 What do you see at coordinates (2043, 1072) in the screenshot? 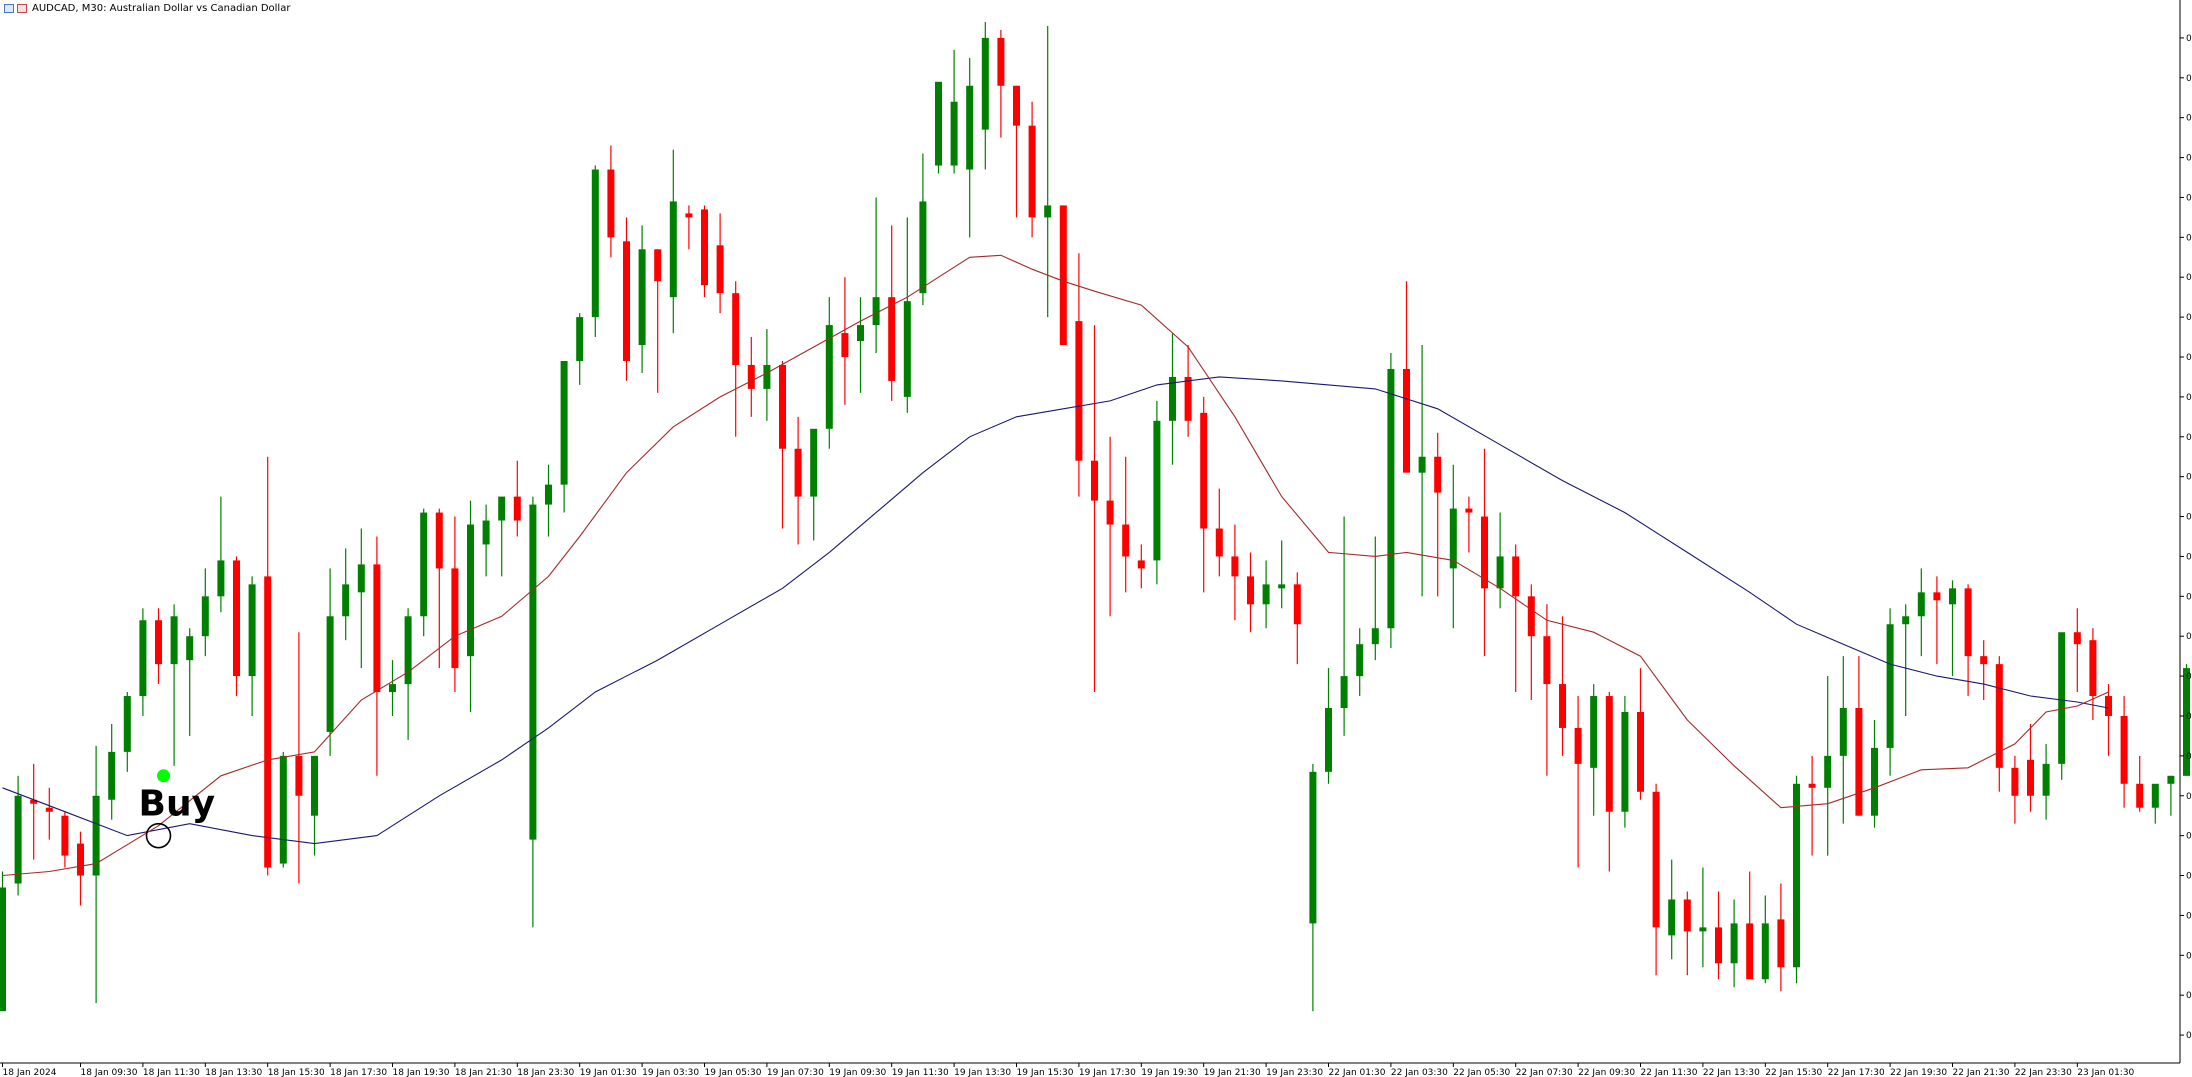
I see `x-tick-label: 22 Jan 23:30` at bounding box center [2043, 1072].